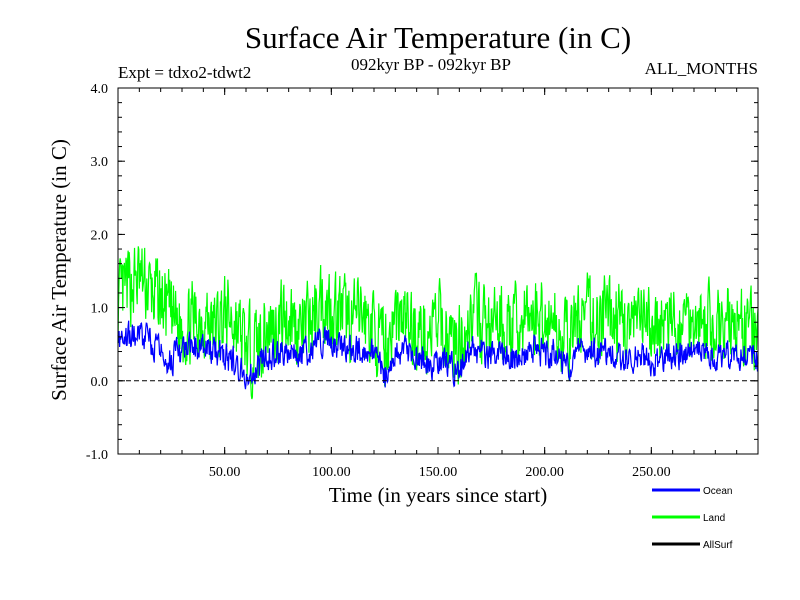  I want to click on months-label: ALL_MONTHS, so click(701, 68).